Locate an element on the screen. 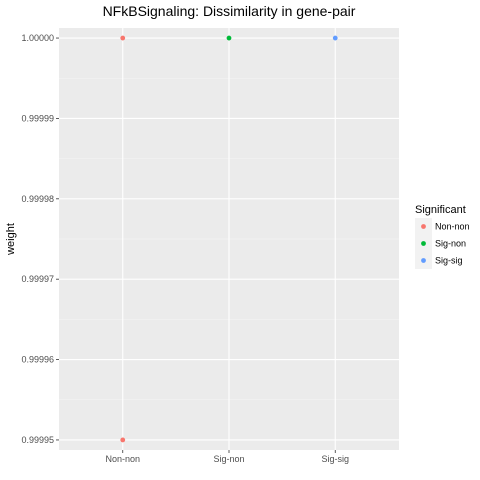  legend-title: Significant is located at coordinates (440, 210).